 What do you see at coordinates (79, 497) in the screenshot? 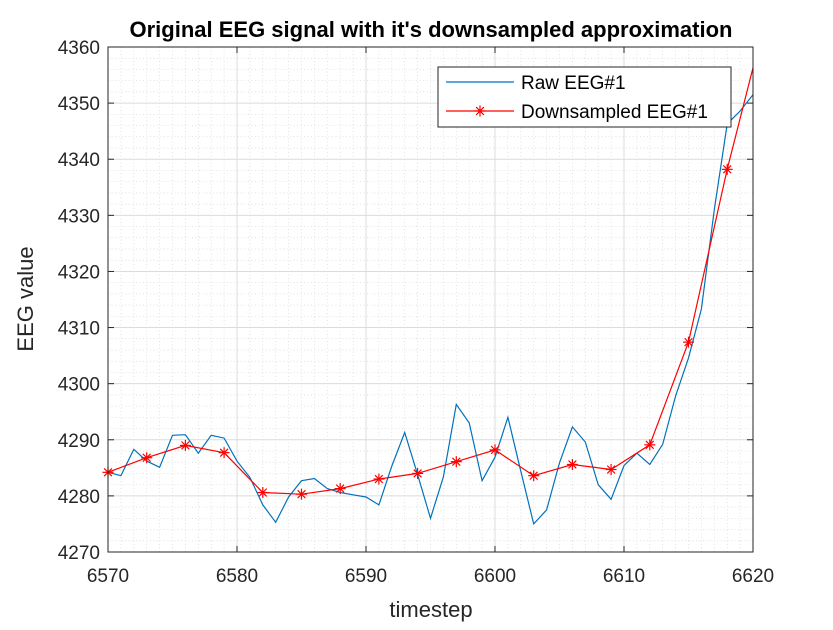
I see `y-tick-label: 4280` at bounding box center [79, 497].